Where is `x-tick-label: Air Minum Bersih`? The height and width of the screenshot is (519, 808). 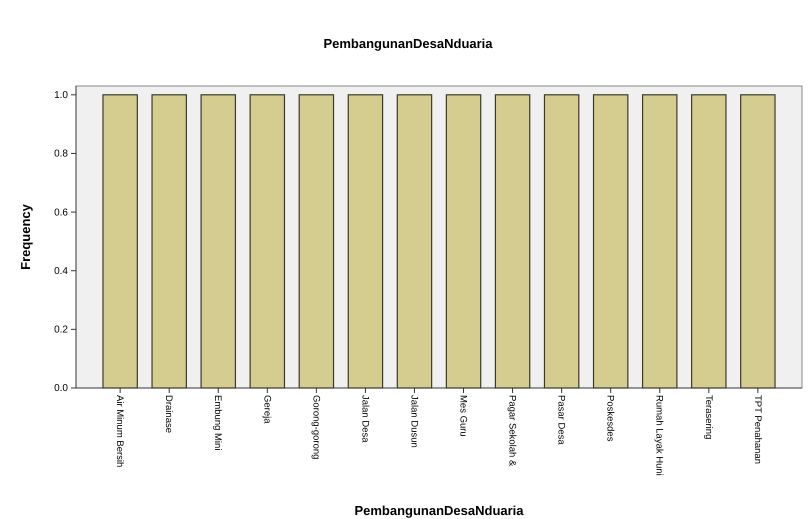
x-tick-label: Air Minum Bersih is located at coordinates (120, 431).